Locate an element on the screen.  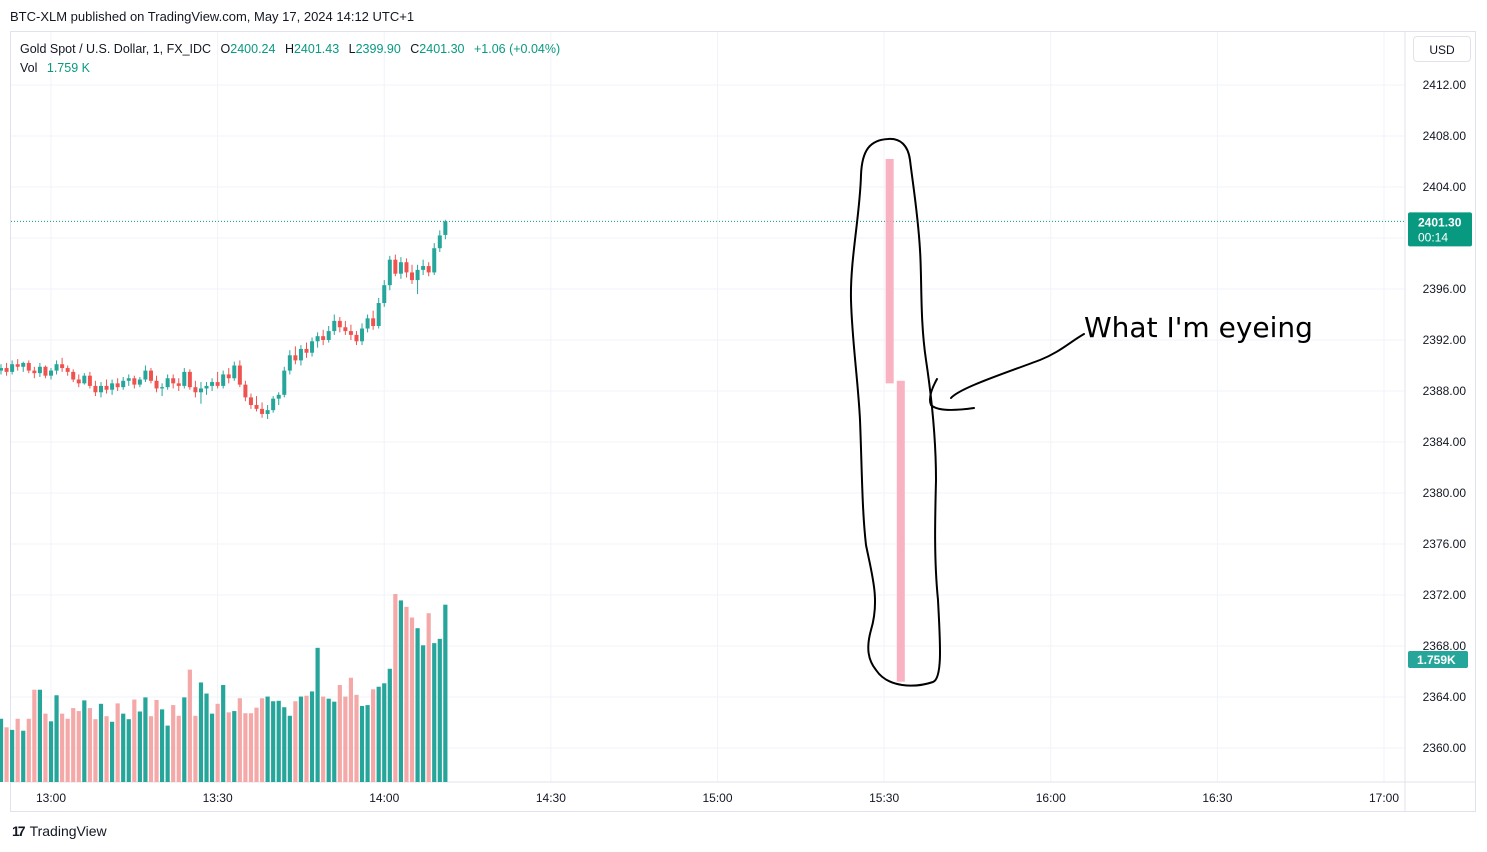
legend-open-label: O is located at coordinates (225, 49).